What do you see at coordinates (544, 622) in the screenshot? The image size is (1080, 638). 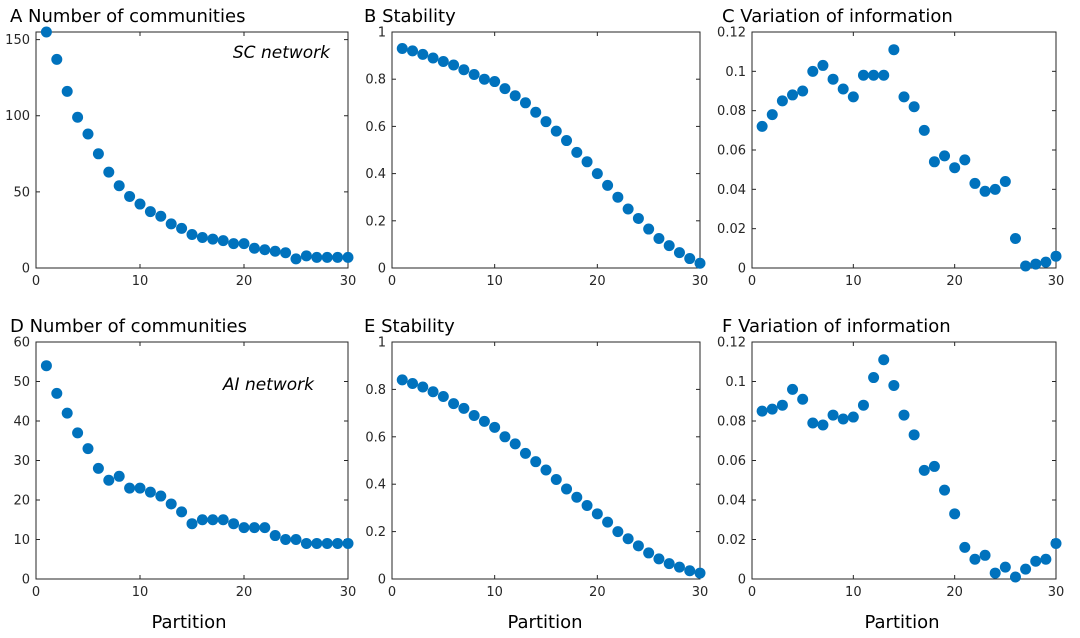 I see `panel-e-xlabel: Partition` at bounding box center [544, 622].